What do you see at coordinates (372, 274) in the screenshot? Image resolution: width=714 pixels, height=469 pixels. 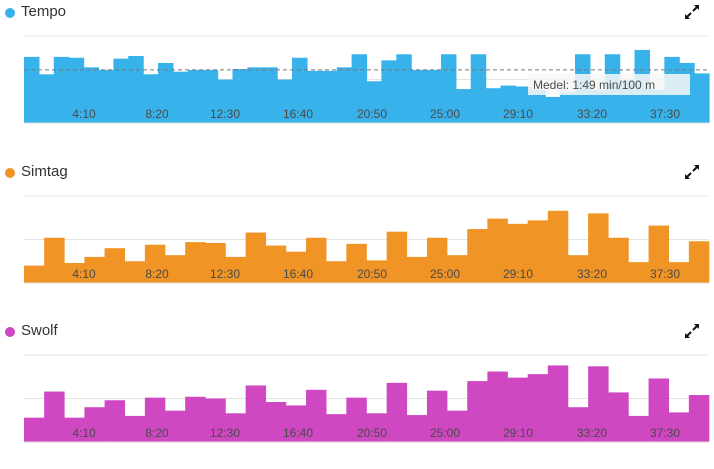 I see `simtag-tick-label: 20:50` at bounding box center [372, 274].